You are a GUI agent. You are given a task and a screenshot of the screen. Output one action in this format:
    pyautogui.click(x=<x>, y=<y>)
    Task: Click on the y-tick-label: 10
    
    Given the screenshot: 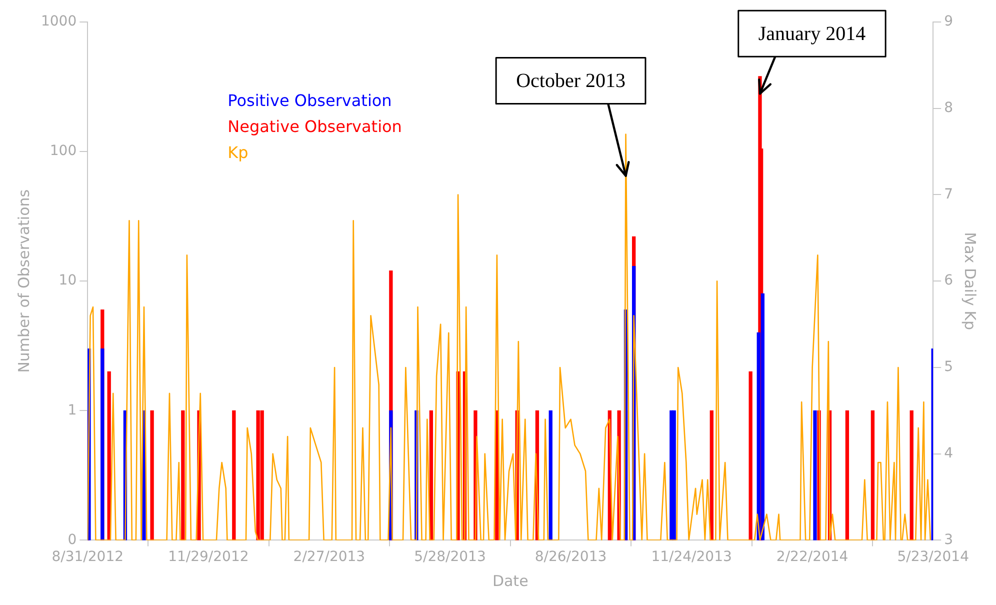 What is the action you would take?
    pyautogui.click(x=67, y=280)
    